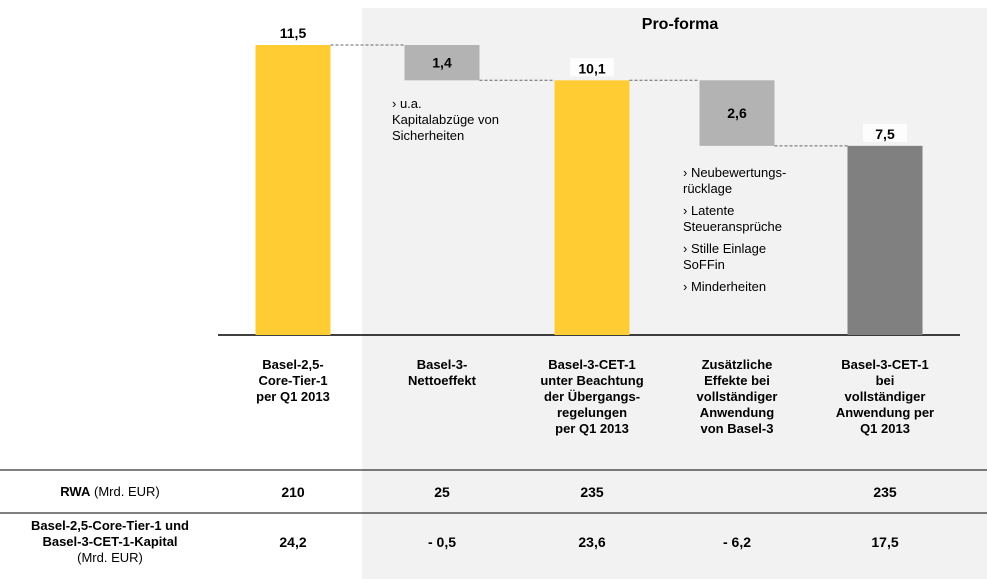 The image size is (987, 579). Describe the element at coordinates (75, 491) in the screenshot. I see `row-label-main: RWA` at that location.